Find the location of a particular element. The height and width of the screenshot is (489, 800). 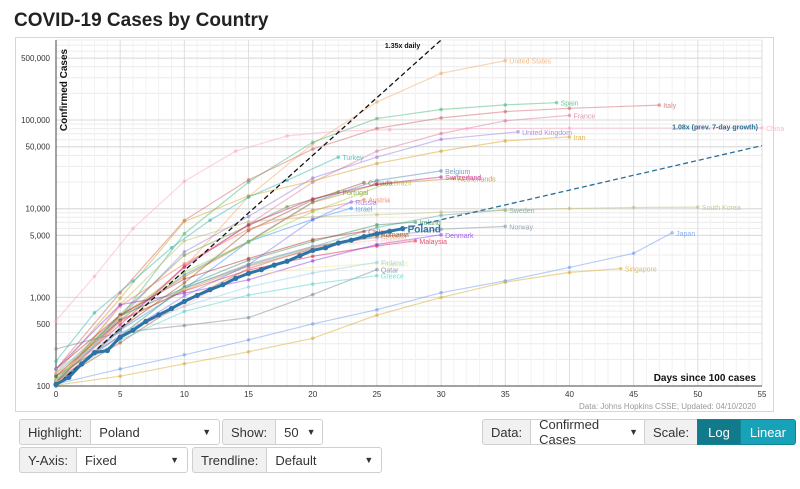

y-tick-label: 5,000 is located at coordinates (40, 235).